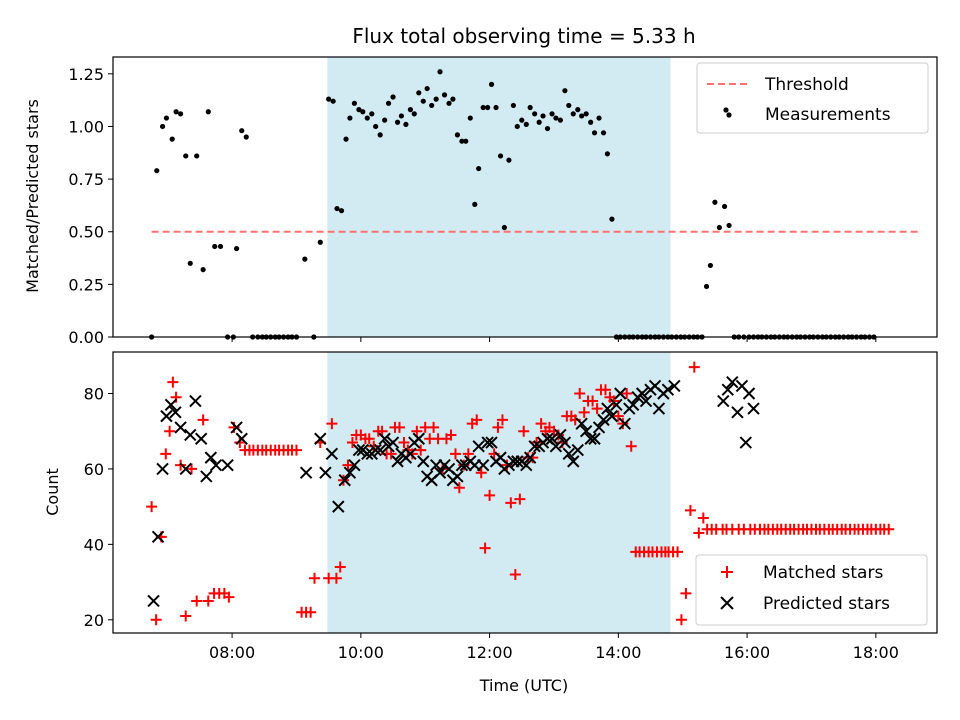 This screenshot has height=720, width=960. Describe the element at coordinates (876, 652) in the screenshot. I see `x-tick-label: 18:00` at that location.